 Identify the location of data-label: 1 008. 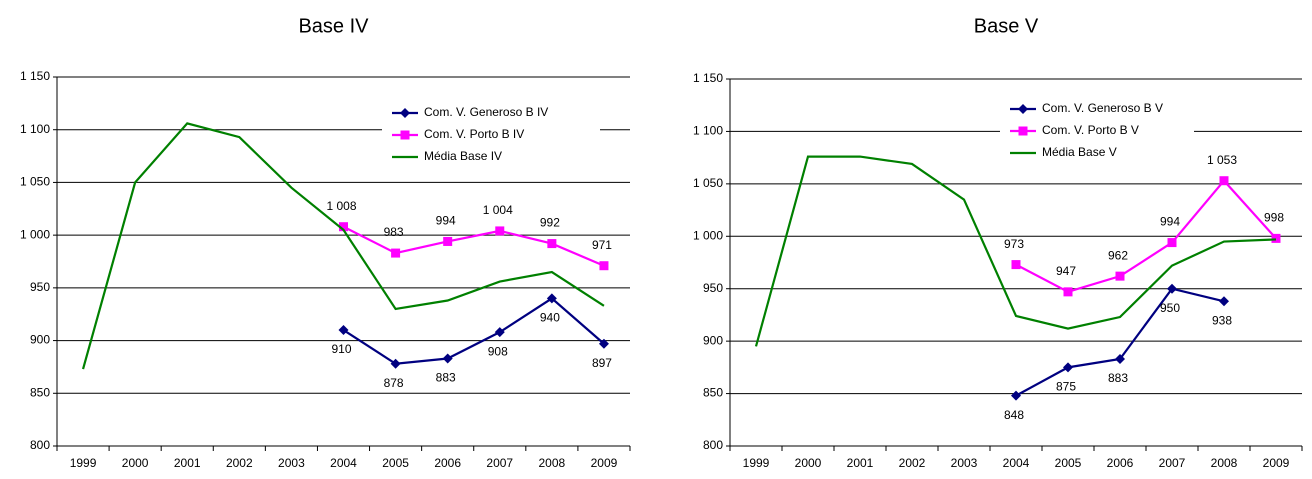
(341, 206).